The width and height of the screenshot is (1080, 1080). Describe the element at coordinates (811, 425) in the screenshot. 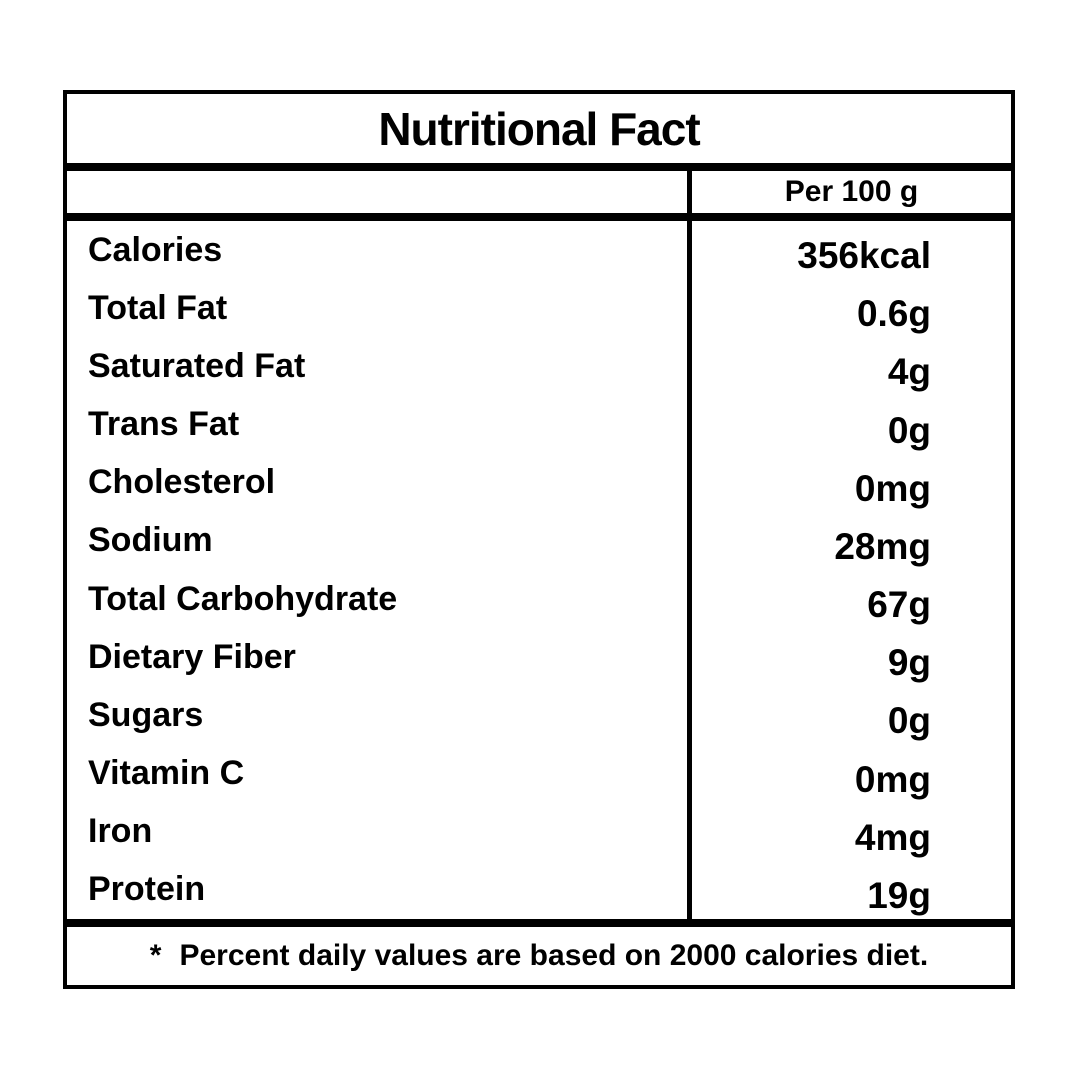

I see `row-value-trans-fat: 0g` at that location.